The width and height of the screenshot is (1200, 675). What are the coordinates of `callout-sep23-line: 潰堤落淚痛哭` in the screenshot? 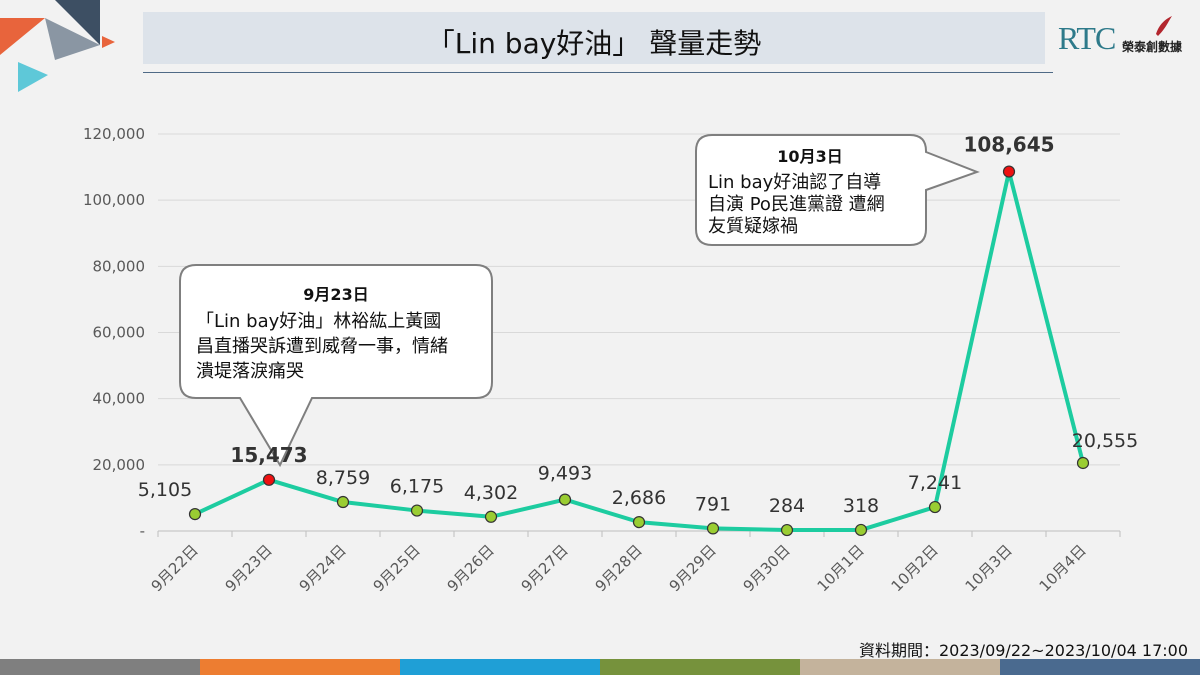 It's located at (250, 371).